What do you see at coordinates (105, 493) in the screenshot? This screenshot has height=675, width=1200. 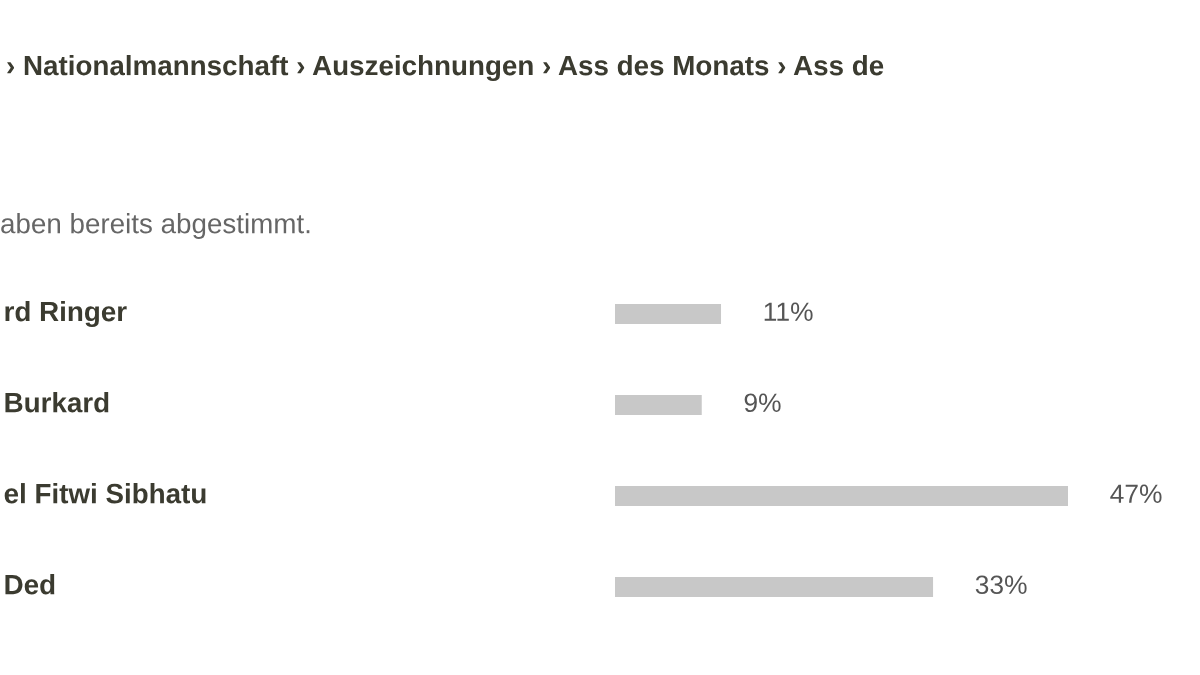 I see `y-tick-label: el Fitwi Sibhatu` at bounding box center [105, 493].